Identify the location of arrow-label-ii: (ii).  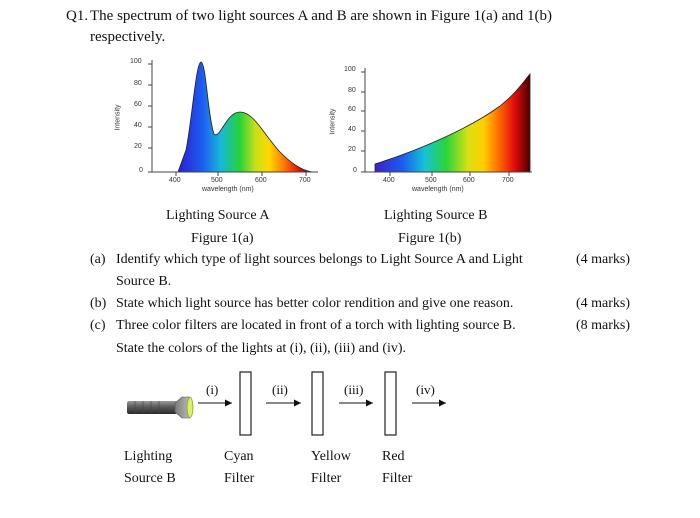
(280, 389).